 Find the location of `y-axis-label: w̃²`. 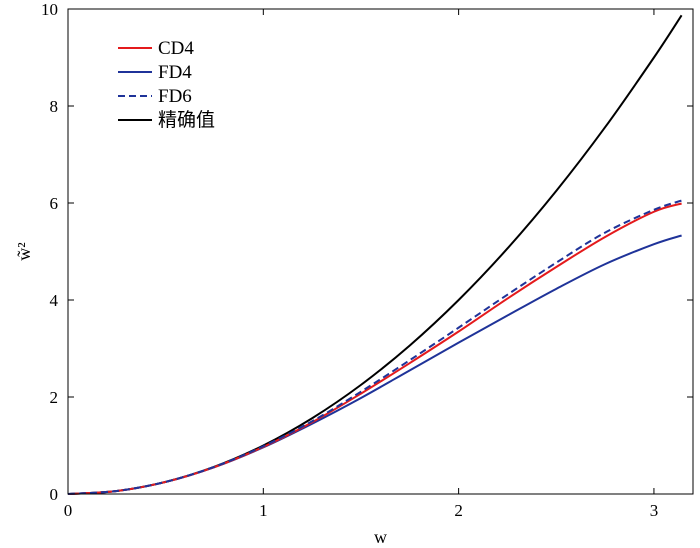

y-axis-label: w̃² is located at coordinates (24, 251).